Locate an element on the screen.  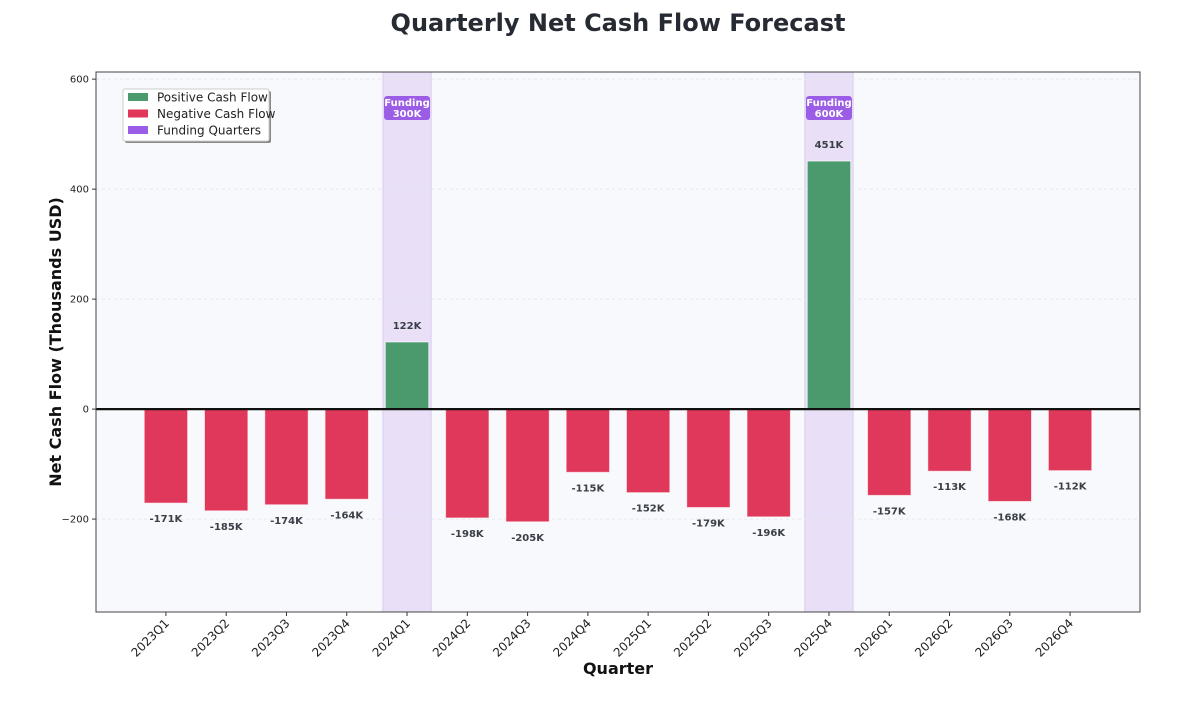
data-label: 122K is located at coordinates (408, 326).